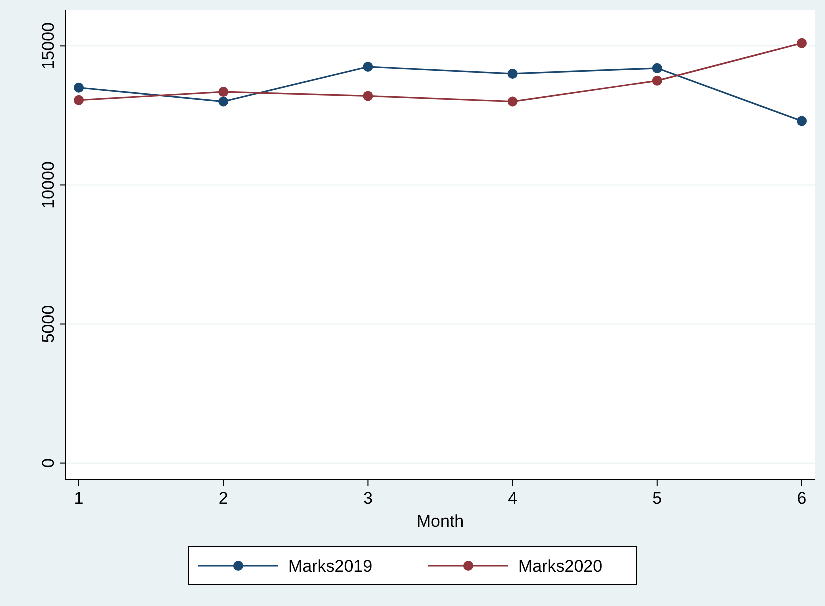  I want to click on x-tick-label: 1, so click(79, 498).